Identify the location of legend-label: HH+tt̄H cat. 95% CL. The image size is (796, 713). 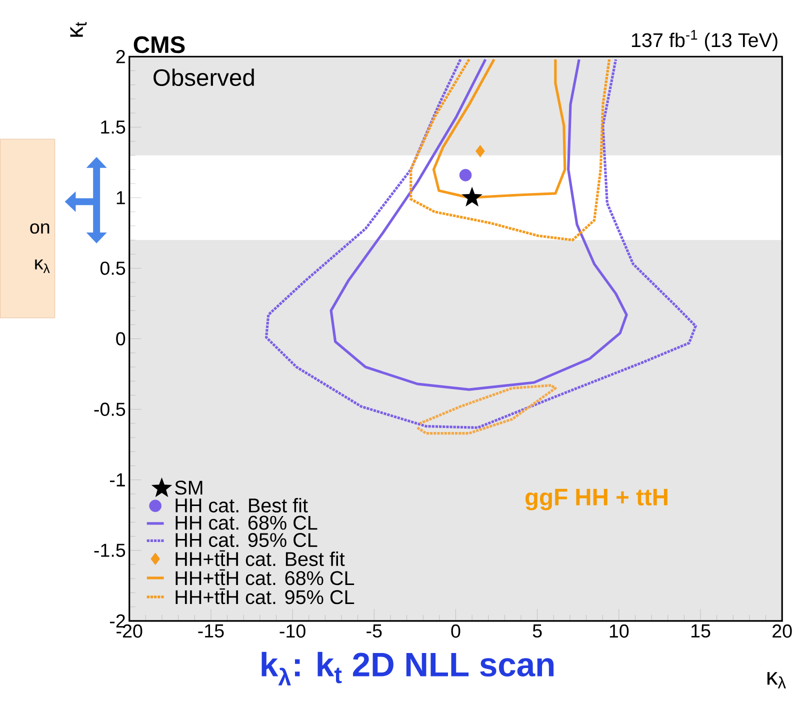
(265, 596).